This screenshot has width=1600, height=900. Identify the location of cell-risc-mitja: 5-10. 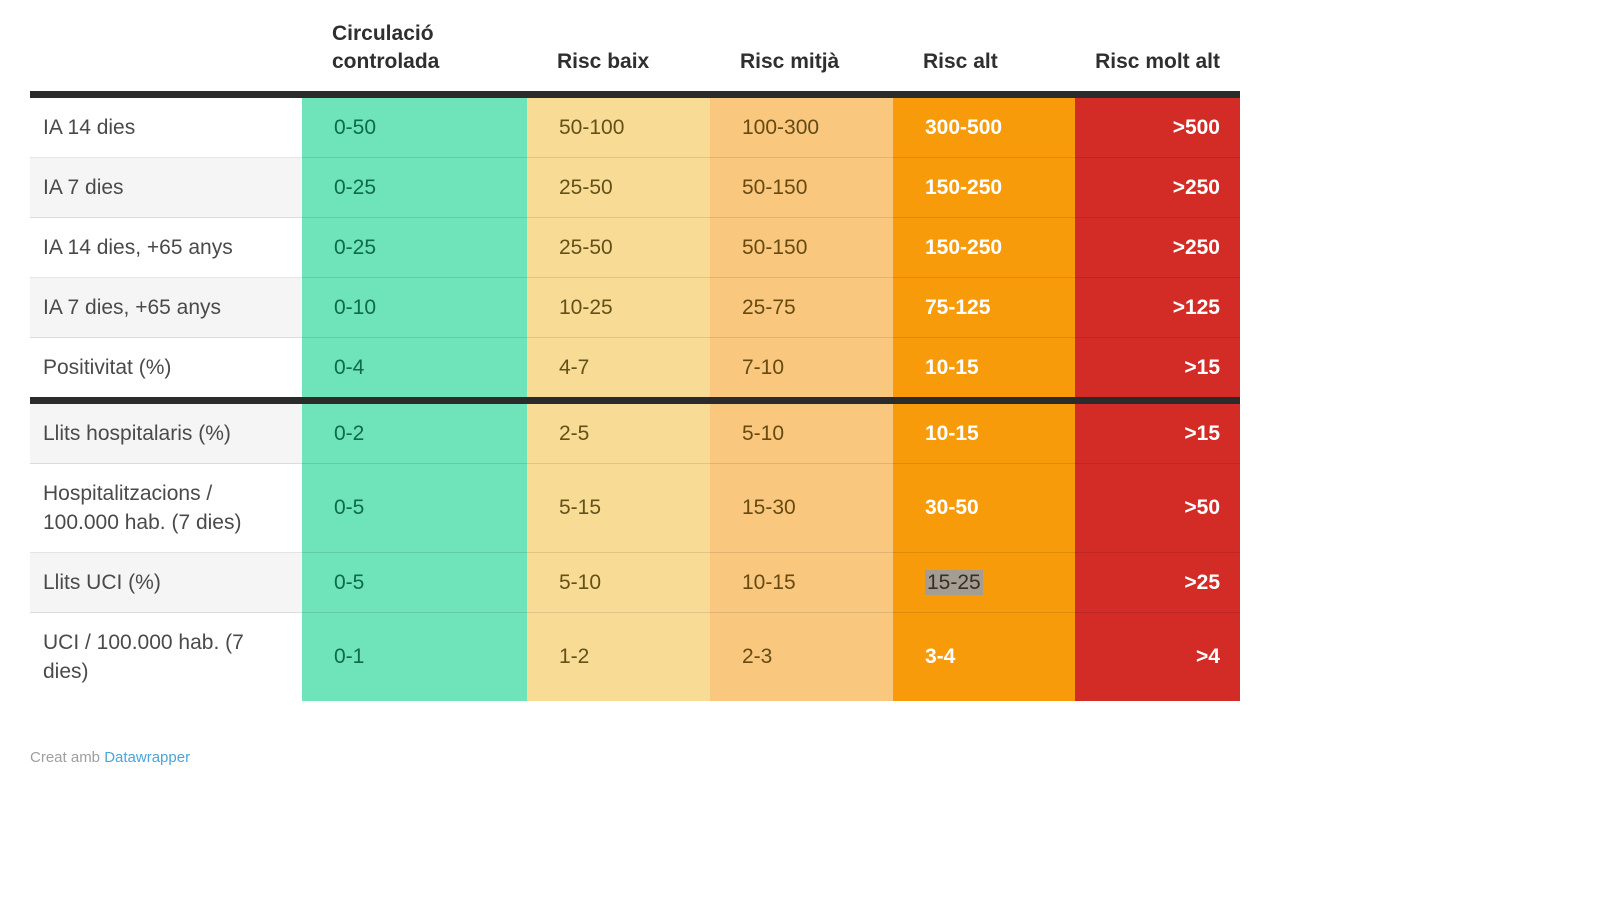
(801, 430).